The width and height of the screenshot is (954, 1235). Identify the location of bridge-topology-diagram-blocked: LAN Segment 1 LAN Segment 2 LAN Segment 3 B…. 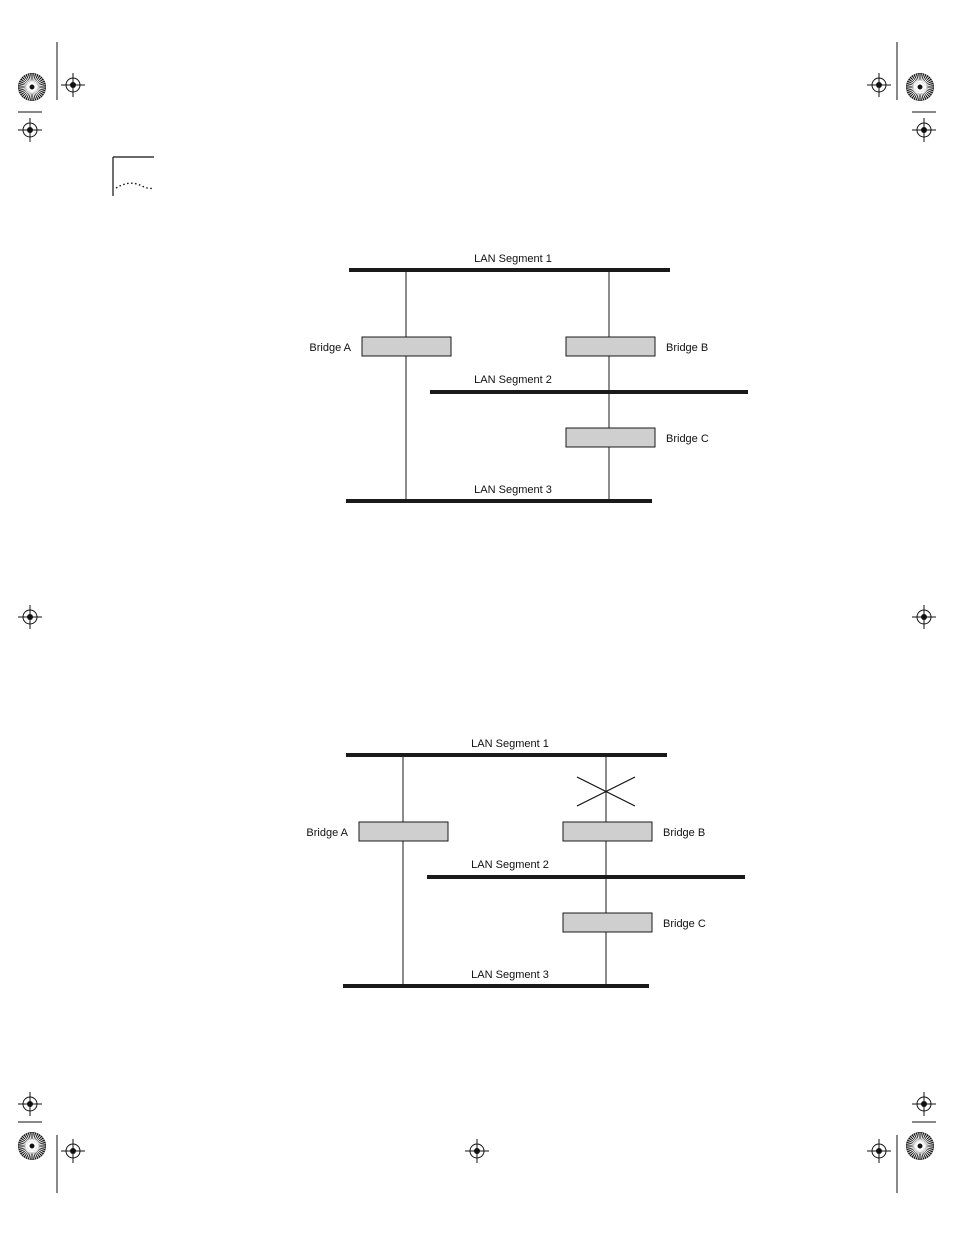
(525, 863).